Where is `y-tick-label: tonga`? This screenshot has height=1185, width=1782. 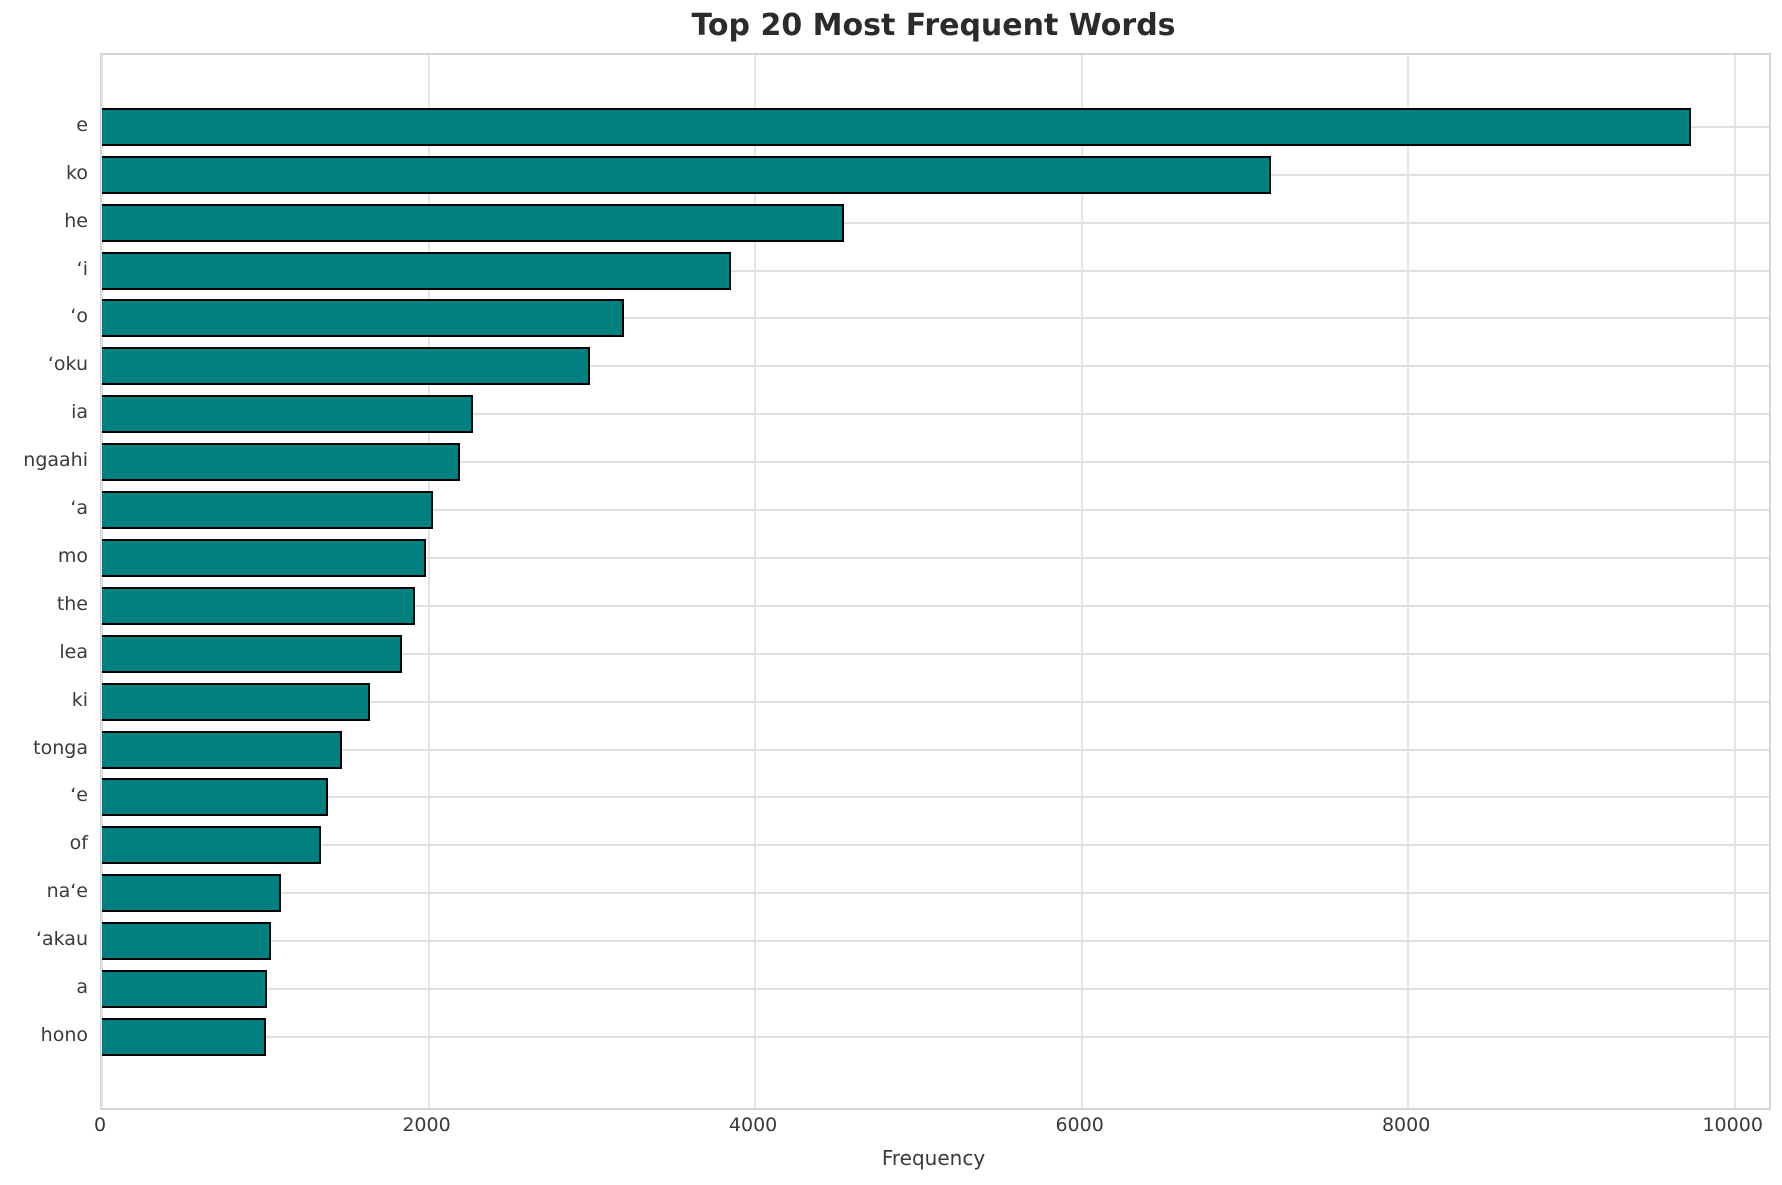 y-tick-label: tonga is located at coordinates (60, 747).